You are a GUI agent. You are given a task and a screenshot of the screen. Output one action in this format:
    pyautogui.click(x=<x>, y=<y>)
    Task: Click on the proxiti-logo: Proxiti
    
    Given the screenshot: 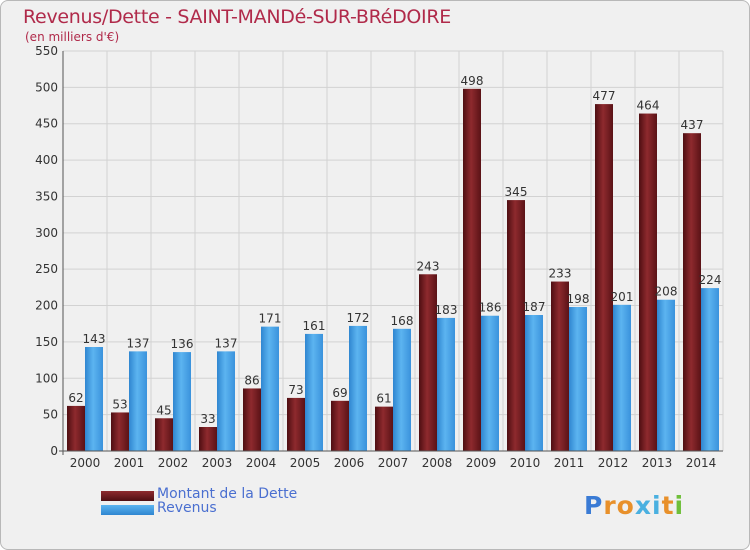 What is the action you would take?
    pyautogui.click(x=634, y=505)
    